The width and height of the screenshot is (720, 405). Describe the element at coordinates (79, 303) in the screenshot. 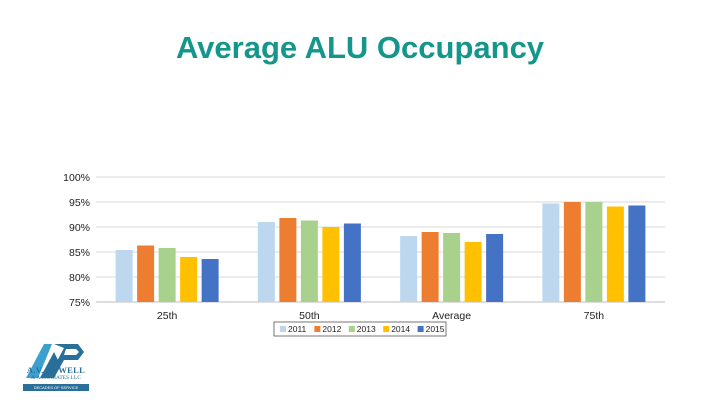

I see `y-tick-label: 75%` at that location.